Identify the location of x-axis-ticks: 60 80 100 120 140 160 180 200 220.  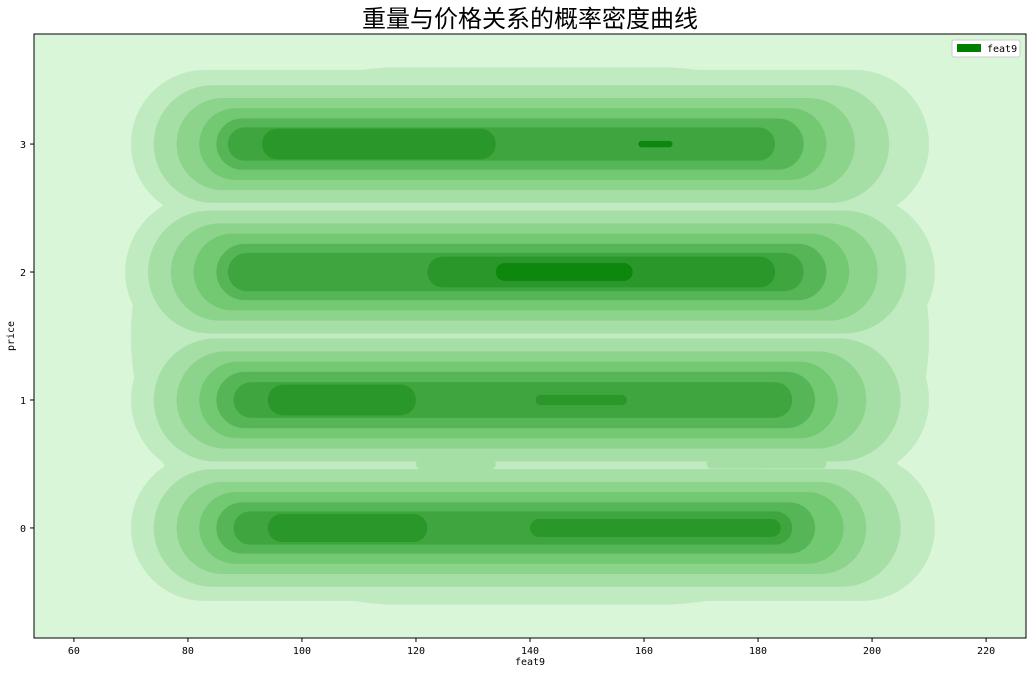
(531, 647).